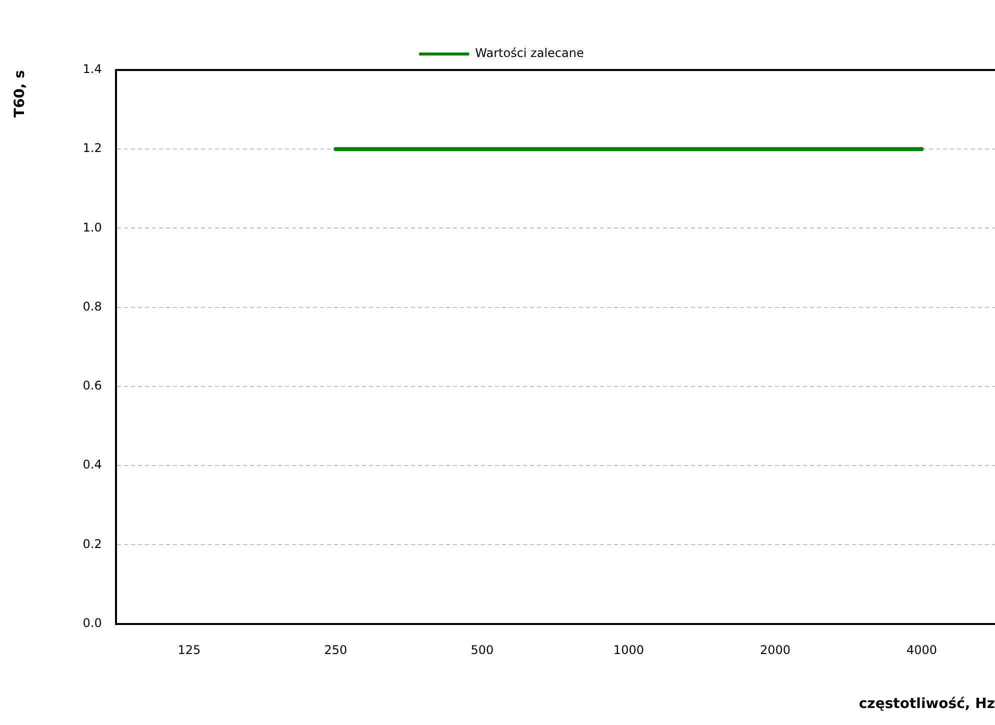 The width and height of the screenshot is (995, 725). I want to click on y-tick-label: 0.4, so click(92, 465).